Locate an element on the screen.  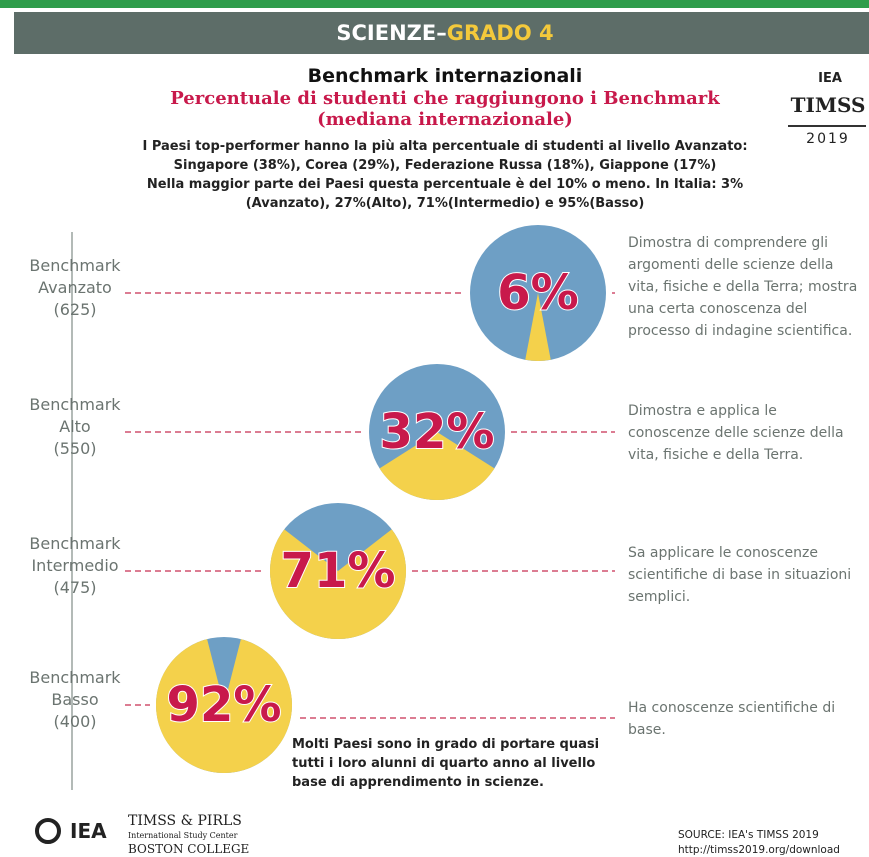
top-bar is located at coordinates (434, 4).